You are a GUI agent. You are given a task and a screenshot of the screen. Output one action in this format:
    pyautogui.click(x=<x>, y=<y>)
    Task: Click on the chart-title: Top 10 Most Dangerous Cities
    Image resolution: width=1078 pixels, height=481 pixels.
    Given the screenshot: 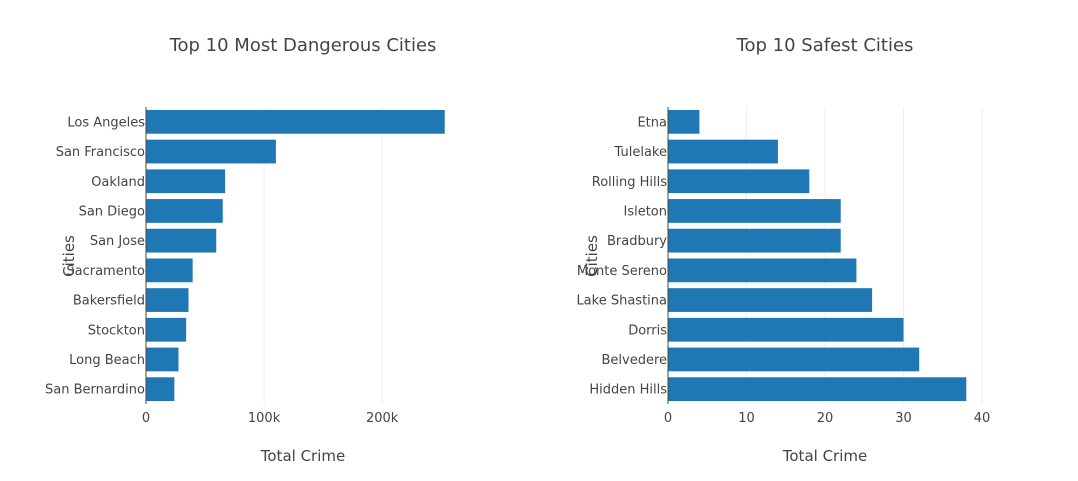 What is the action you would take?
    pyautogui.click(x=303, y=45)
    